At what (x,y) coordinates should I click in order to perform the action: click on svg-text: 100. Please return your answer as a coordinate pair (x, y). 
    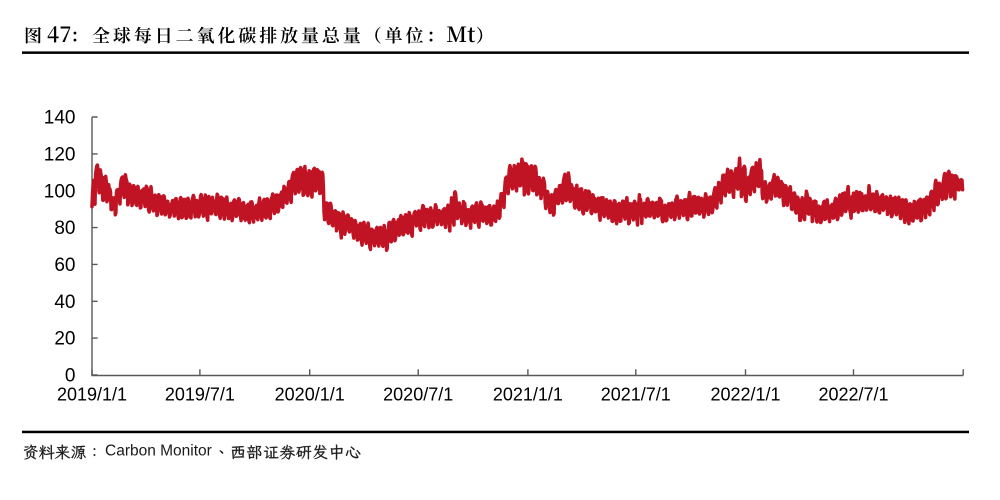
    Looking at the image, I should click on (60, 191).